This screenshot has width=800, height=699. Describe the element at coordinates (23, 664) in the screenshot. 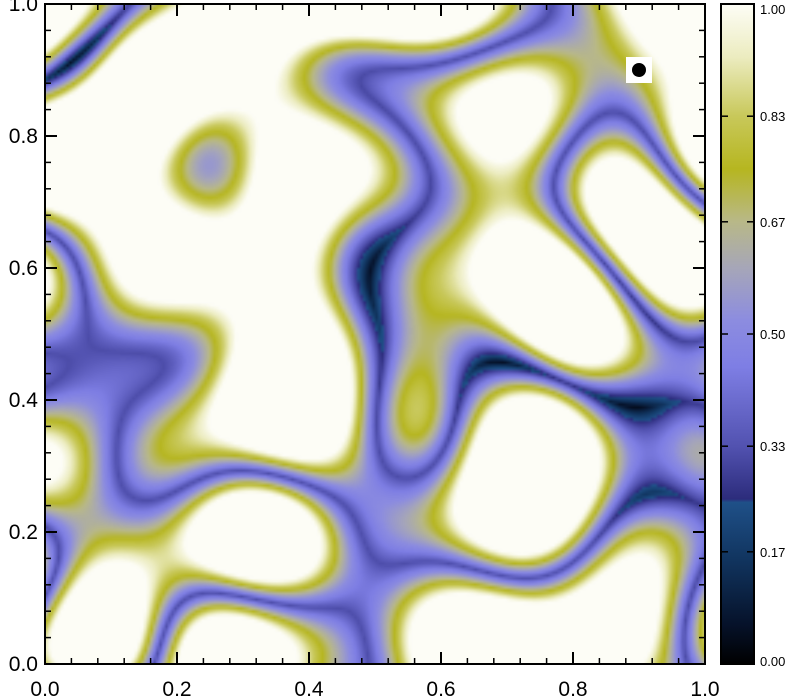

I see `y-tick-label: 0.0` at that location.